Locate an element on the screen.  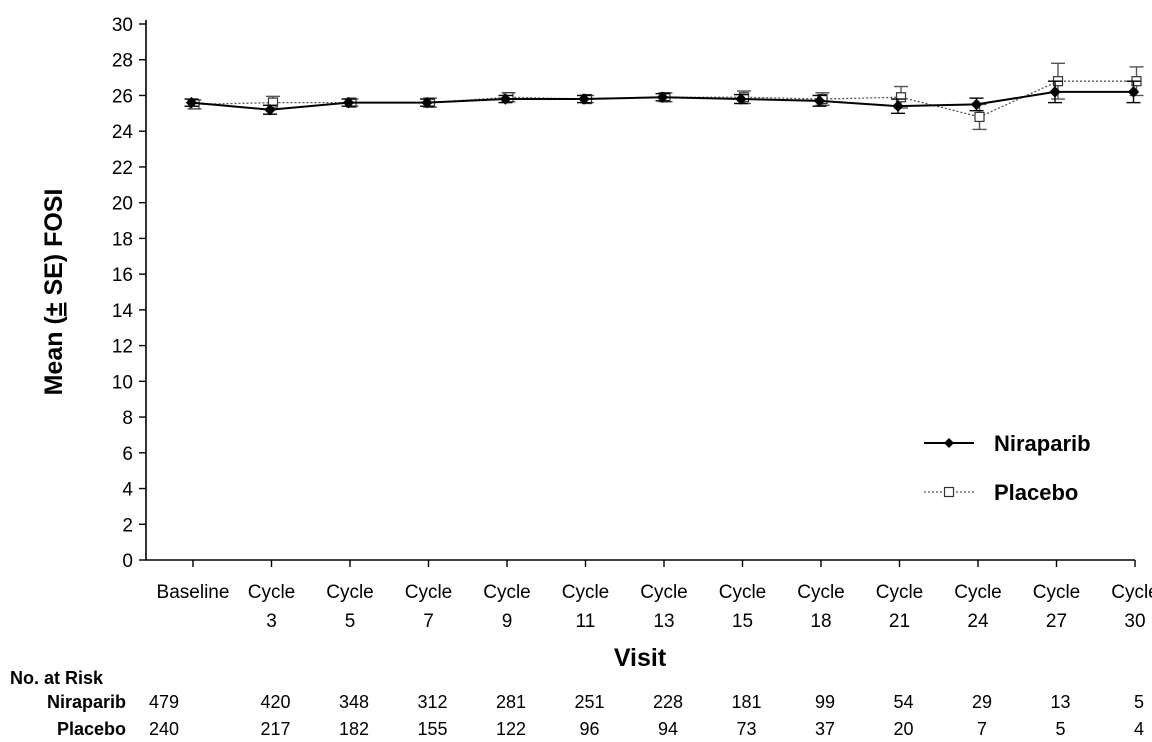
risk-cell: 94 is located at coordinates (668, 729).